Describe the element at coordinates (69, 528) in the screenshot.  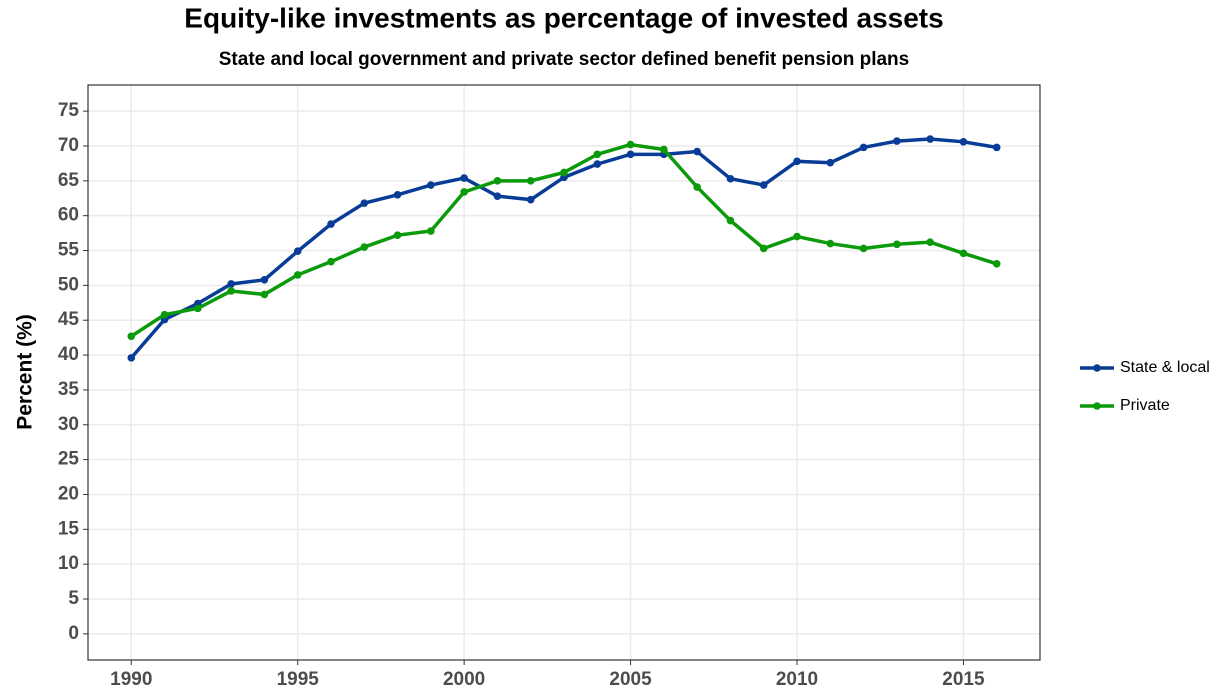
I see `y-tick-label: 15` at that location.